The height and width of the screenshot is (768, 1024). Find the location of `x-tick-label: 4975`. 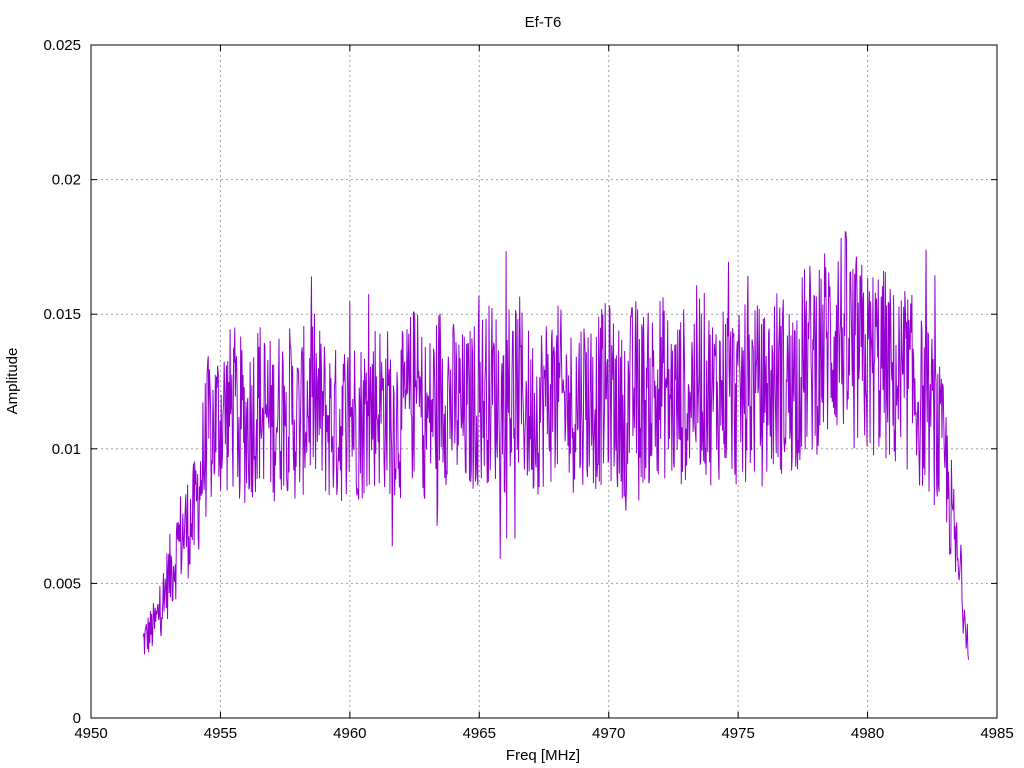

x-tick-label: 4975 is located at coordinates (737, 733).